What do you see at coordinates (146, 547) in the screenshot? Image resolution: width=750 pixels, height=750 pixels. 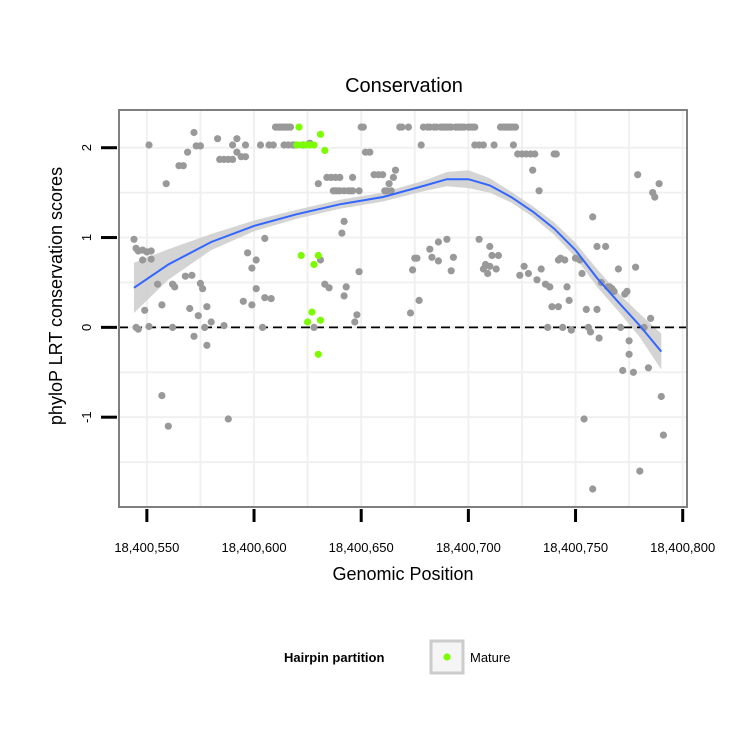 I see `x-tick-label: 18,400,550` at bounding box center [146, 547].